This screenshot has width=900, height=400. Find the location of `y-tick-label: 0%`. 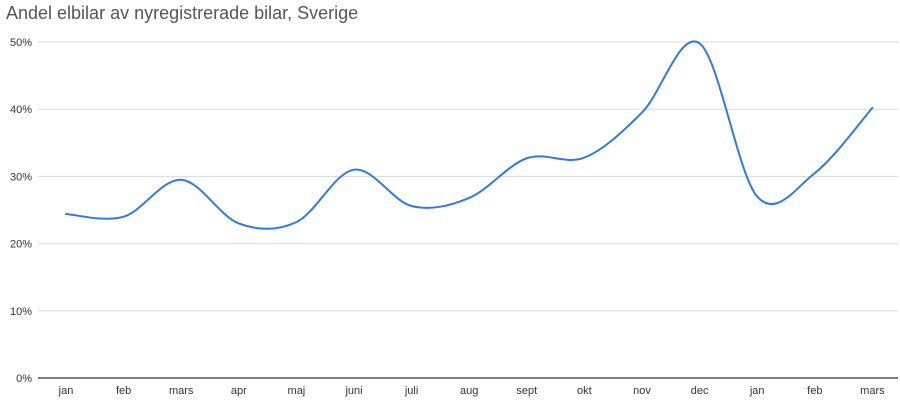

y-tick-label: 0% is located at coordinates (24, 379).